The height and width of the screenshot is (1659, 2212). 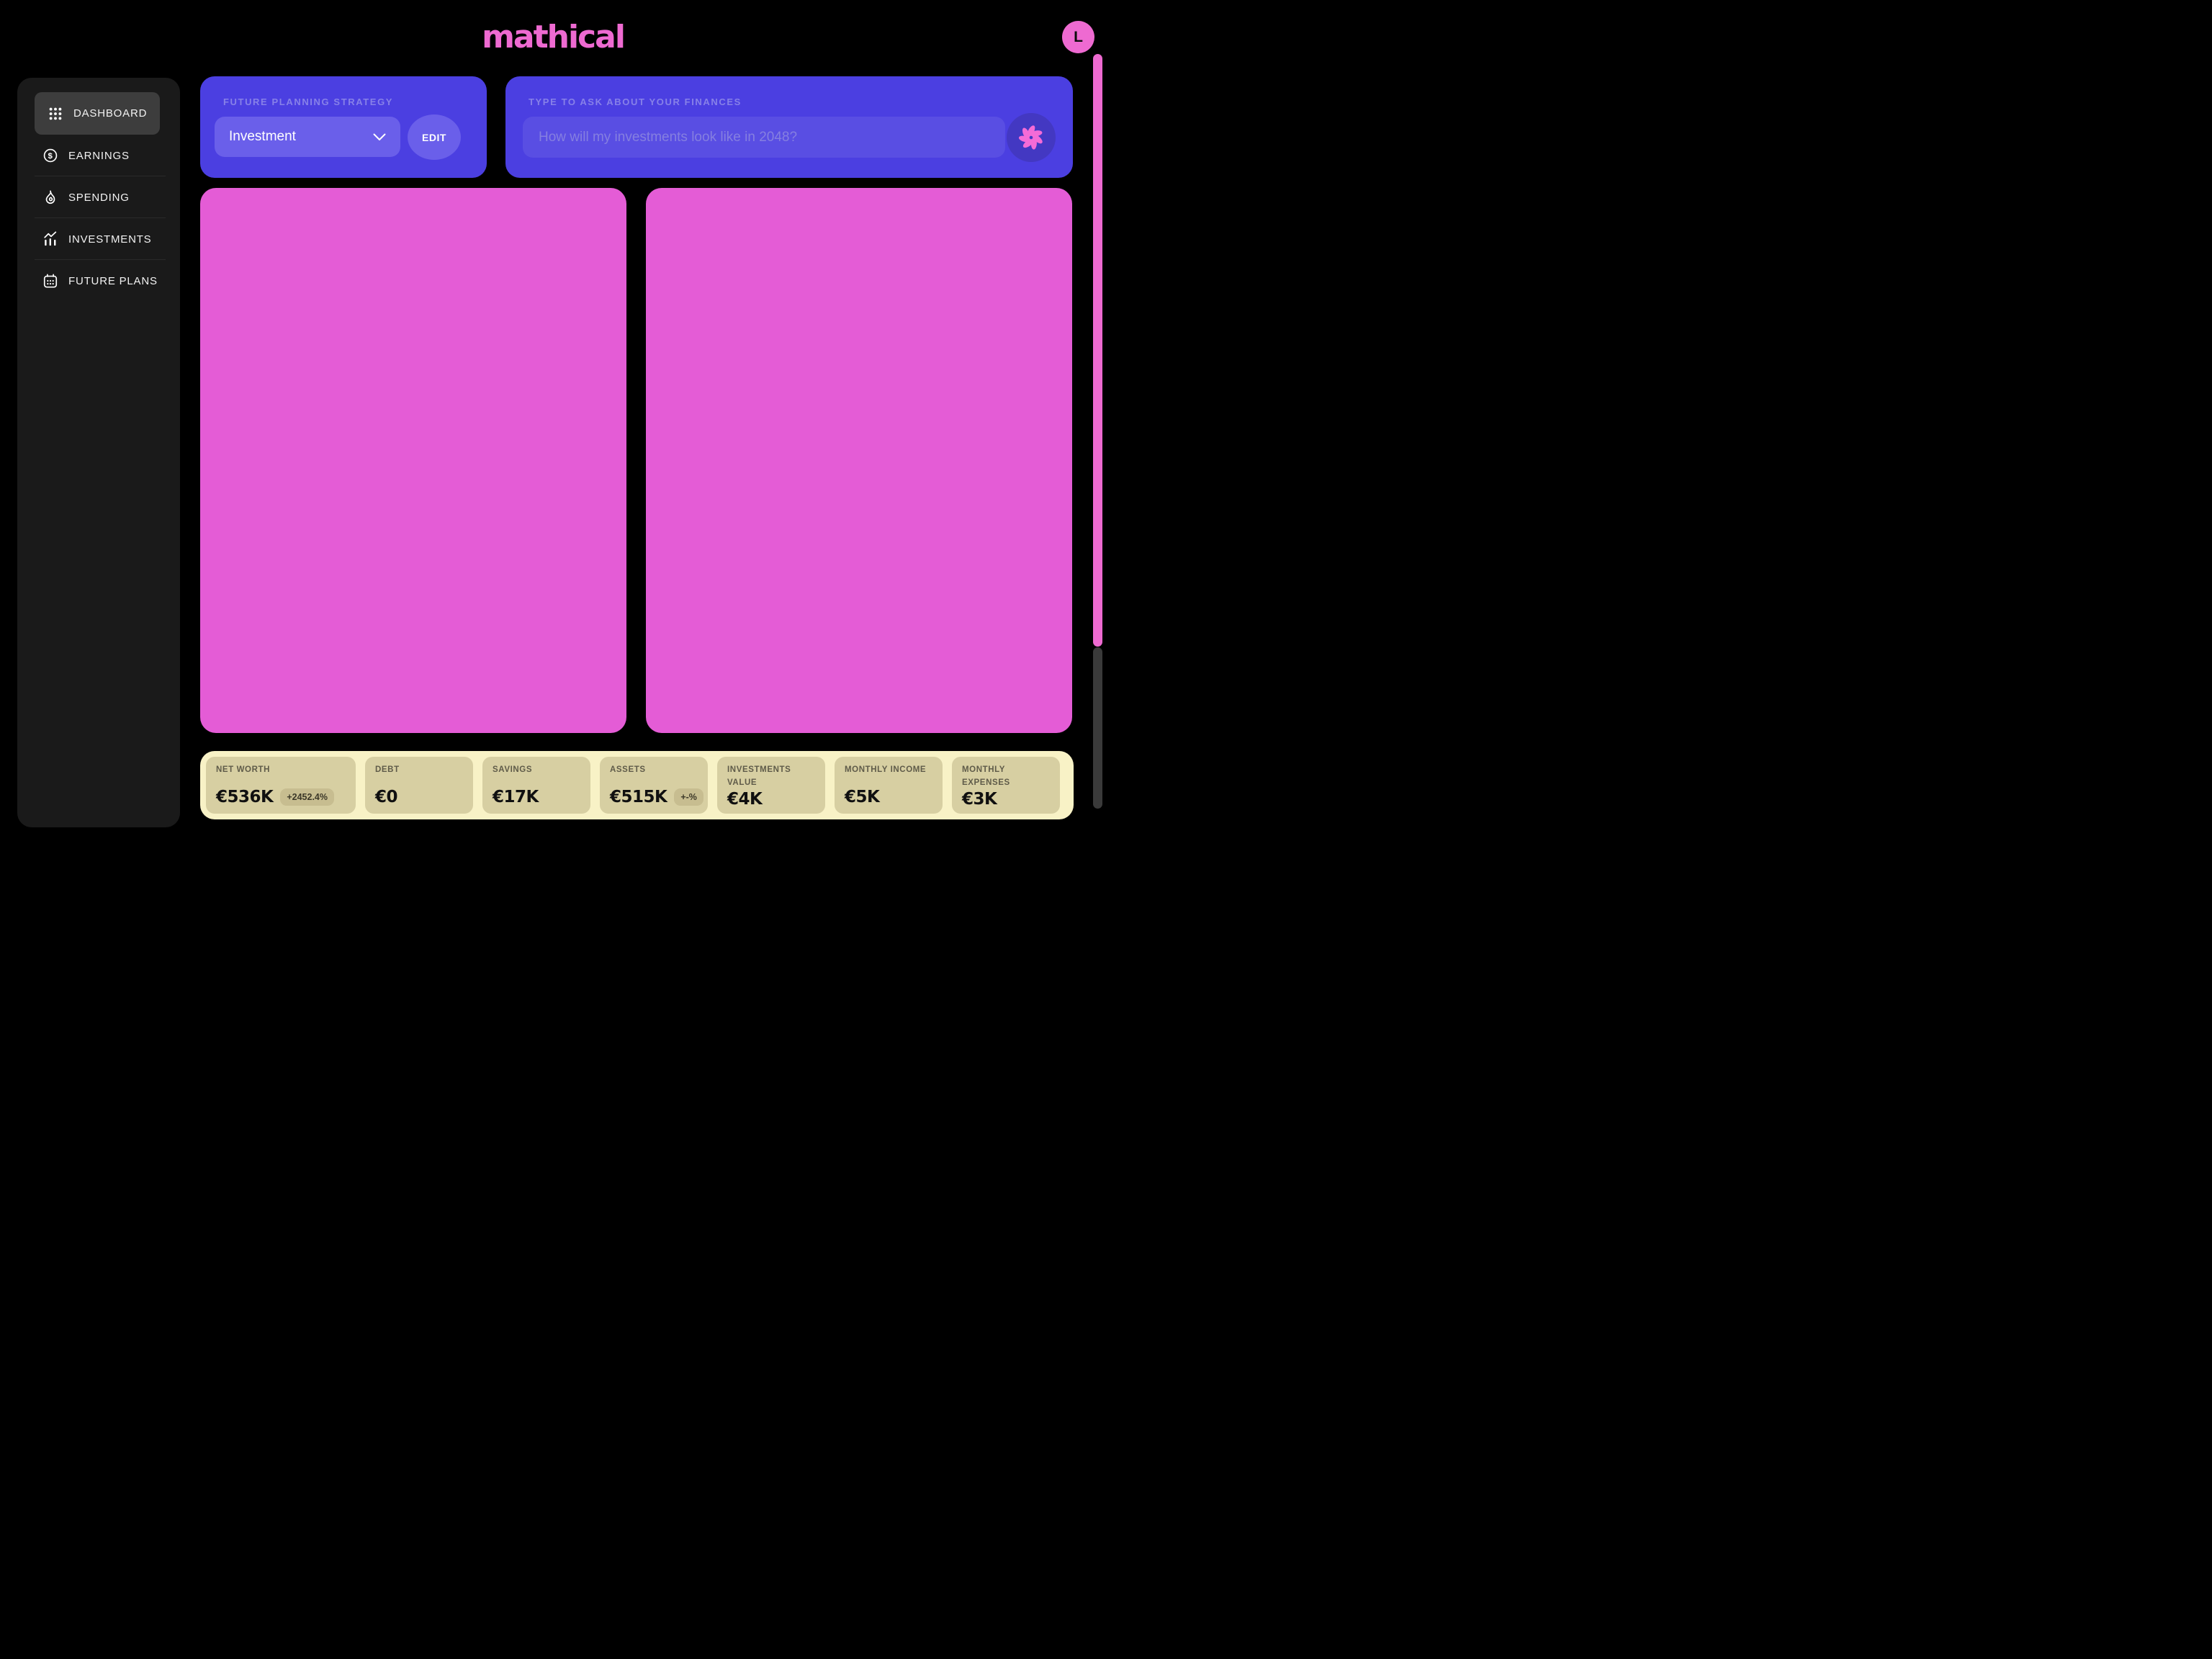 What do you see at coordinates (745, 799) in the screenshot?
I see `stat-value: €4K` at bounding box center [745, 799].